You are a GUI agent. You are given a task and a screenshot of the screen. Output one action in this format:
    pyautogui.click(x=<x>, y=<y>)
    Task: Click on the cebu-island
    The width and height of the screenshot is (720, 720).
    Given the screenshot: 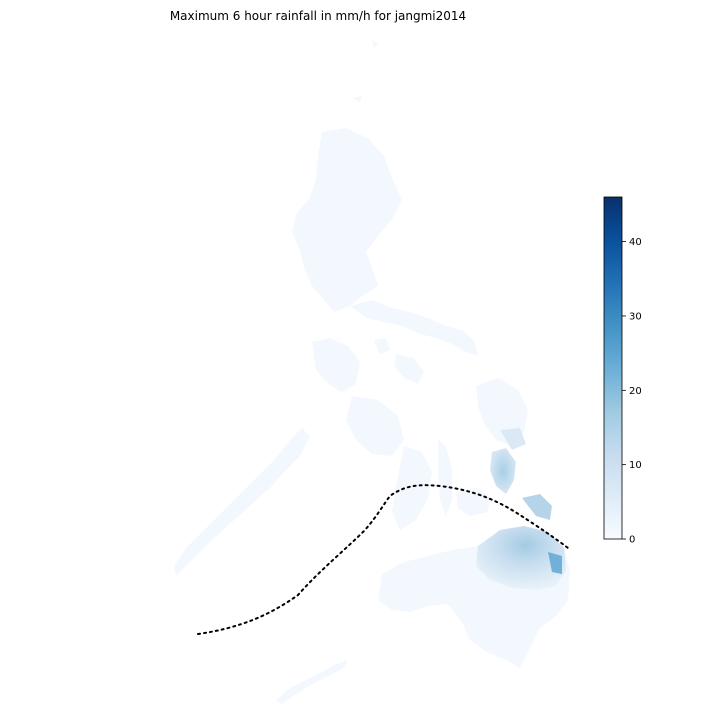 What is the action you would take?
    pyautogui.click(x=445, y=478)
    